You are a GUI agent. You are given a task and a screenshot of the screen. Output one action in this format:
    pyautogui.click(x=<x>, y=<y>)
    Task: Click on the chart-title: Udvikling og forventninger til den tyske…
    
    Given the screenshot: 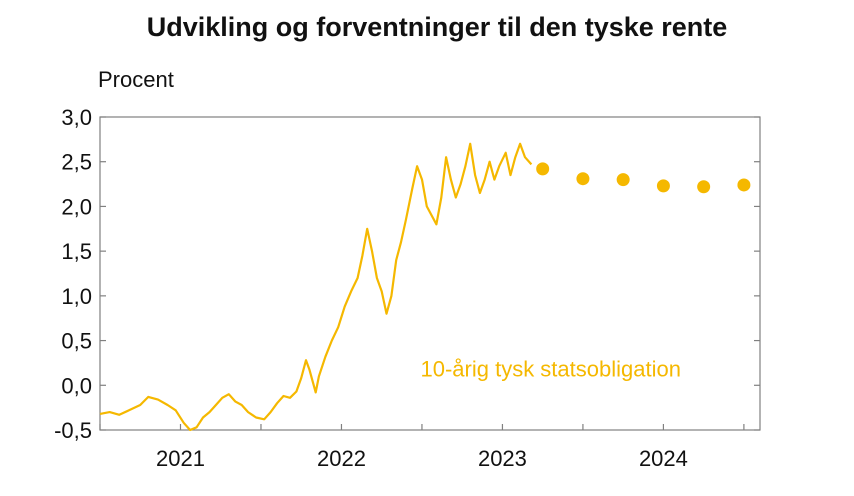 What is the action you would take?
    pyautogui.click(x=437, y=27)
    